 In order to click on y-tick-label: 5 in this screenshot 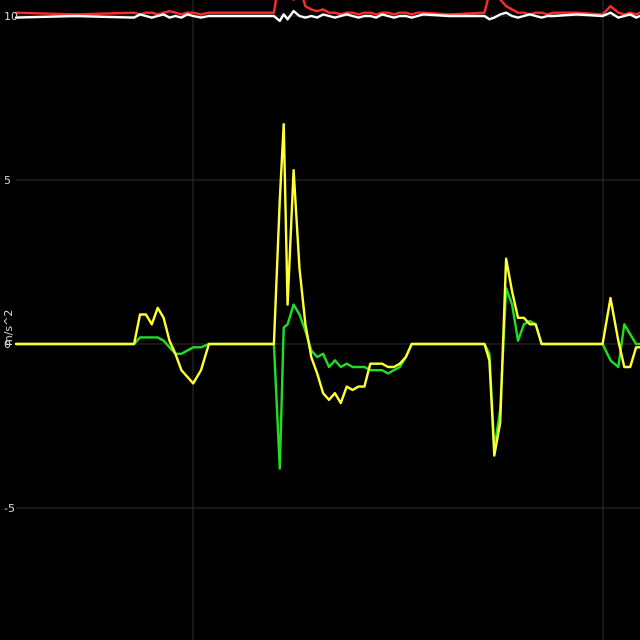, I will do `click(7, 180)`.